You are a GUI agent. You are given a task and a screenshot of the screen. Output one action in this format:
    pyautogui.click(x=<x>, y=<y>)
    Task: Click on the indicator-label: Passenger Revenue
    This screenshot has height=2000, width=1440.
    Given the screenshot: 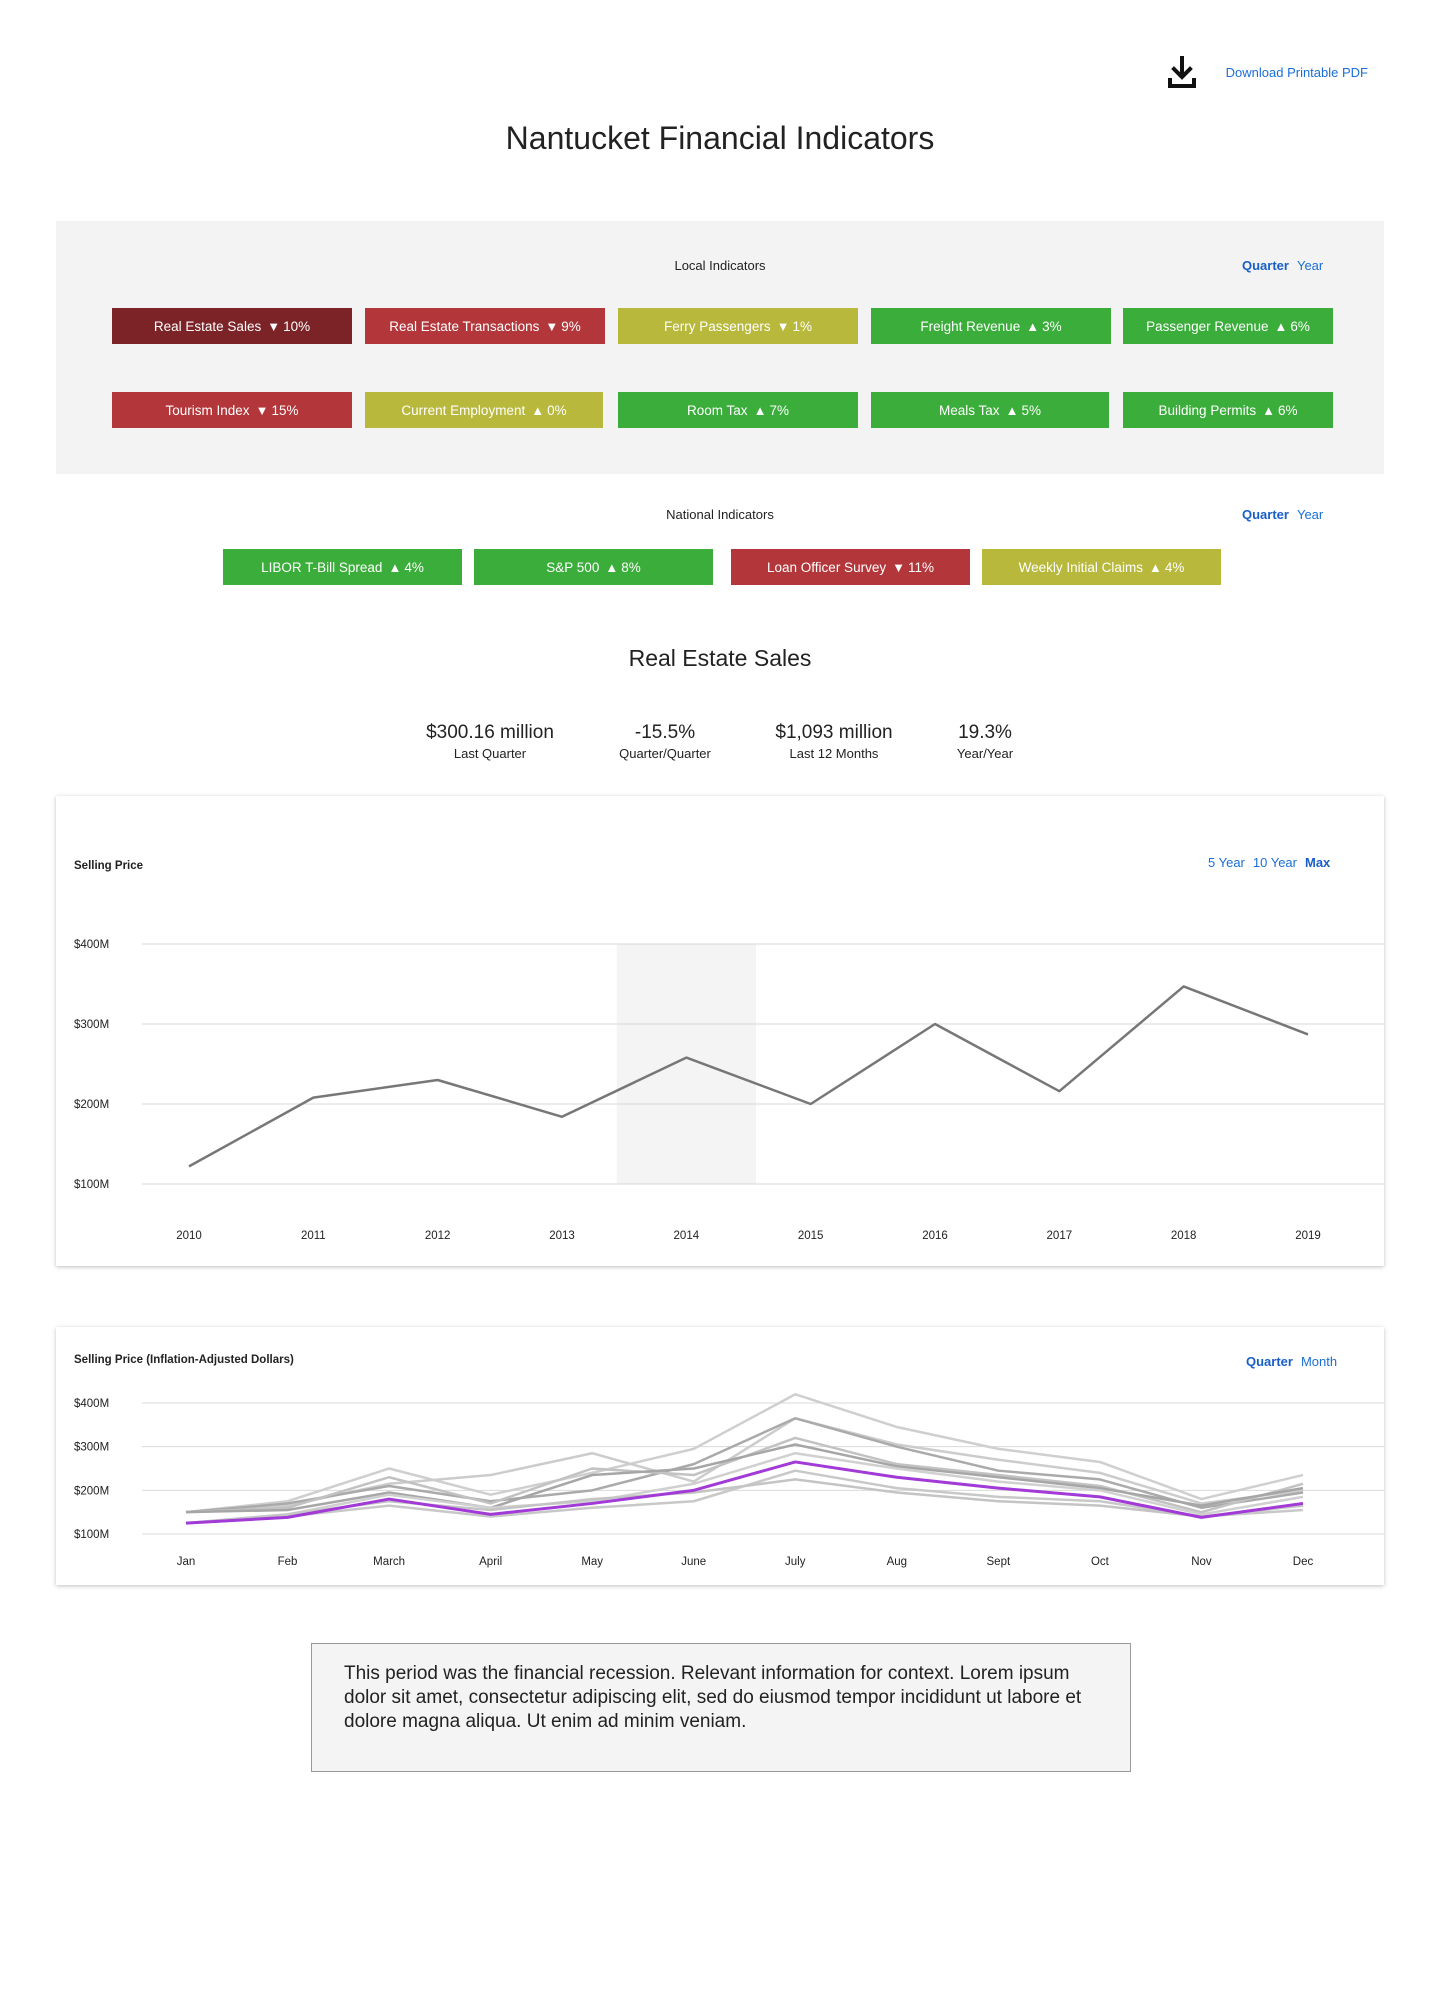 What is the action you would take?
    pyautogui.click(x=1207, y=326)
    